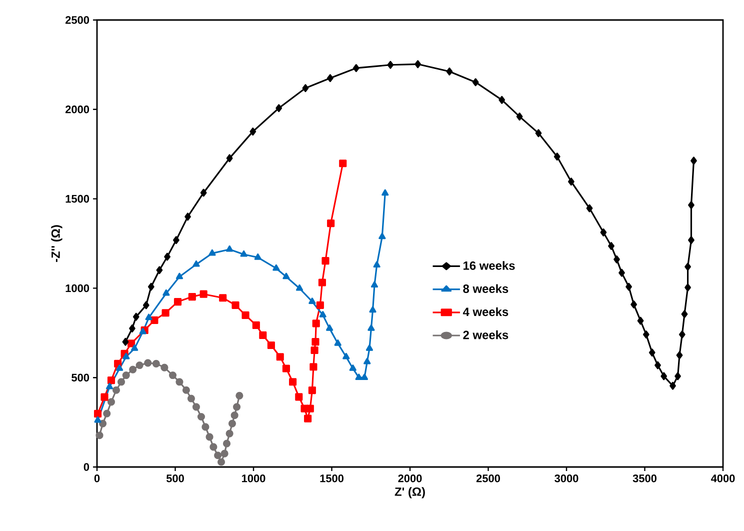 The height and width of the screenshot is (531, 744). I want to click on x-tick-label: 3000, so click(566, 478).